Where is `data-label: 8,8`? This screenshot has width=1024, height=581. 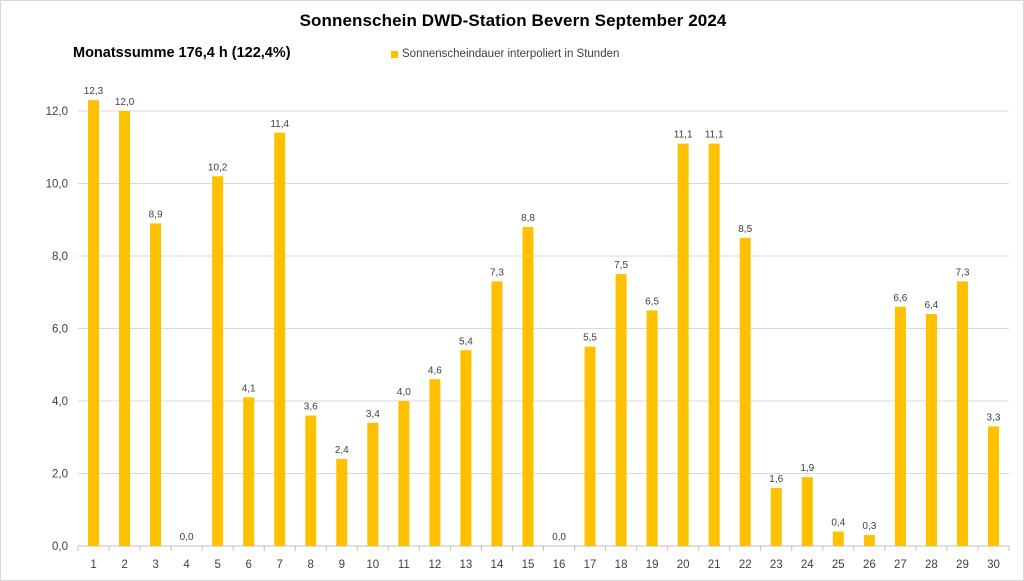
data-label: 8,8 is located at coordinates (528, 218).